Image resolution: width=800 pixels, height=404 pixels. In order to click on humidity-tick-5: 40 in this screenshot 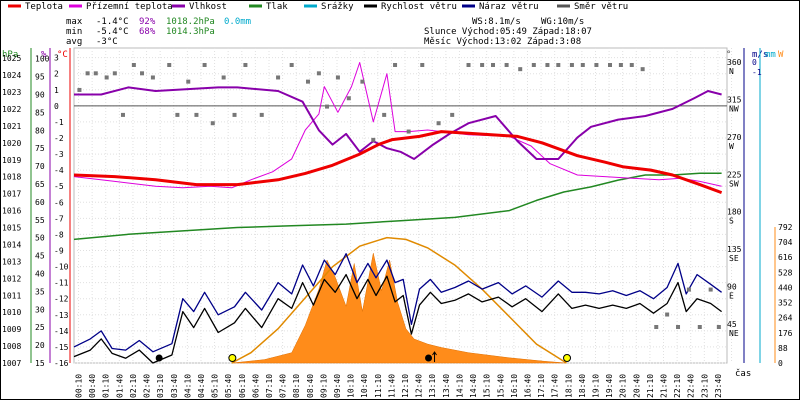, I will do `click(40, 274)`.